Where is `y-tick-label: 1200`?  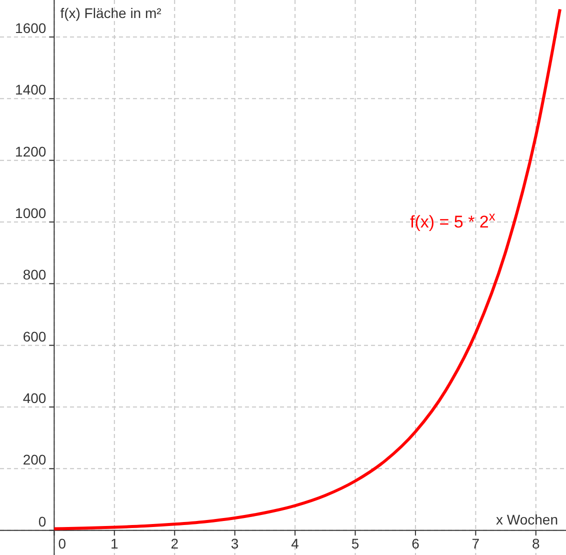
y-tick-label: 1200 is located at coordinates (30, 151).